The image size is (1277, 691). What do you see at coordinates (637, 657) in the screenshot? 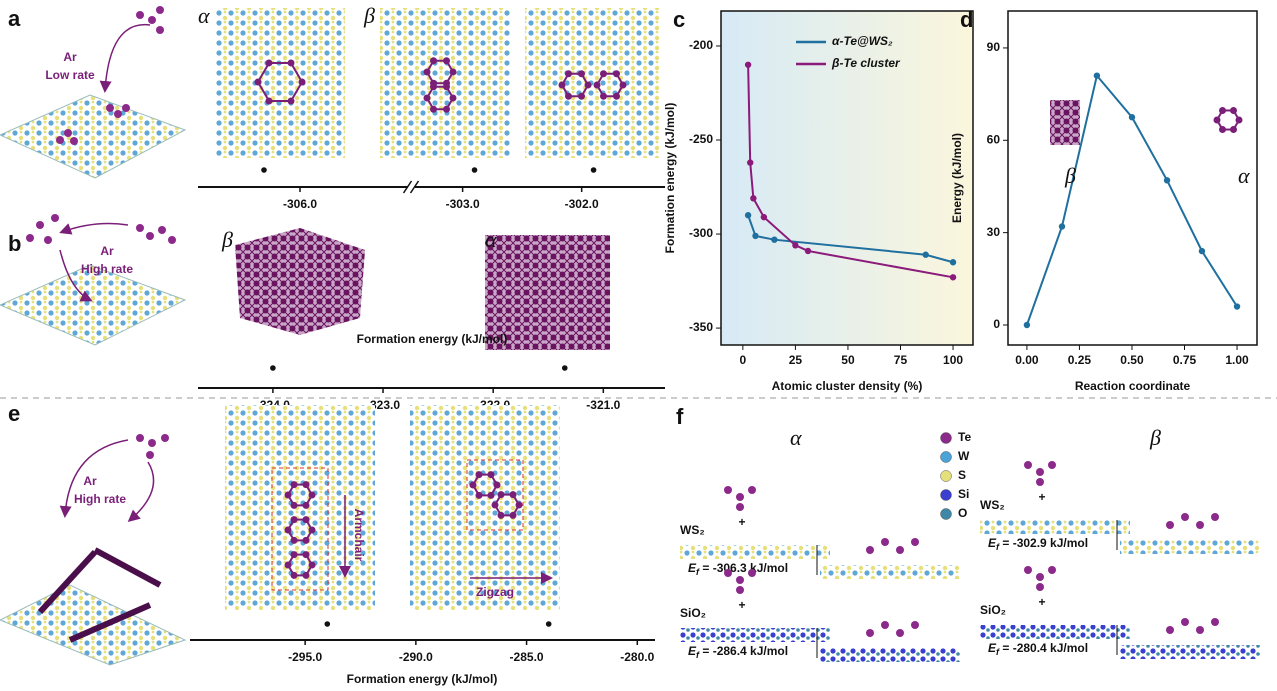
I see `tick-label: -280.0` at bounding box center [637, 657].